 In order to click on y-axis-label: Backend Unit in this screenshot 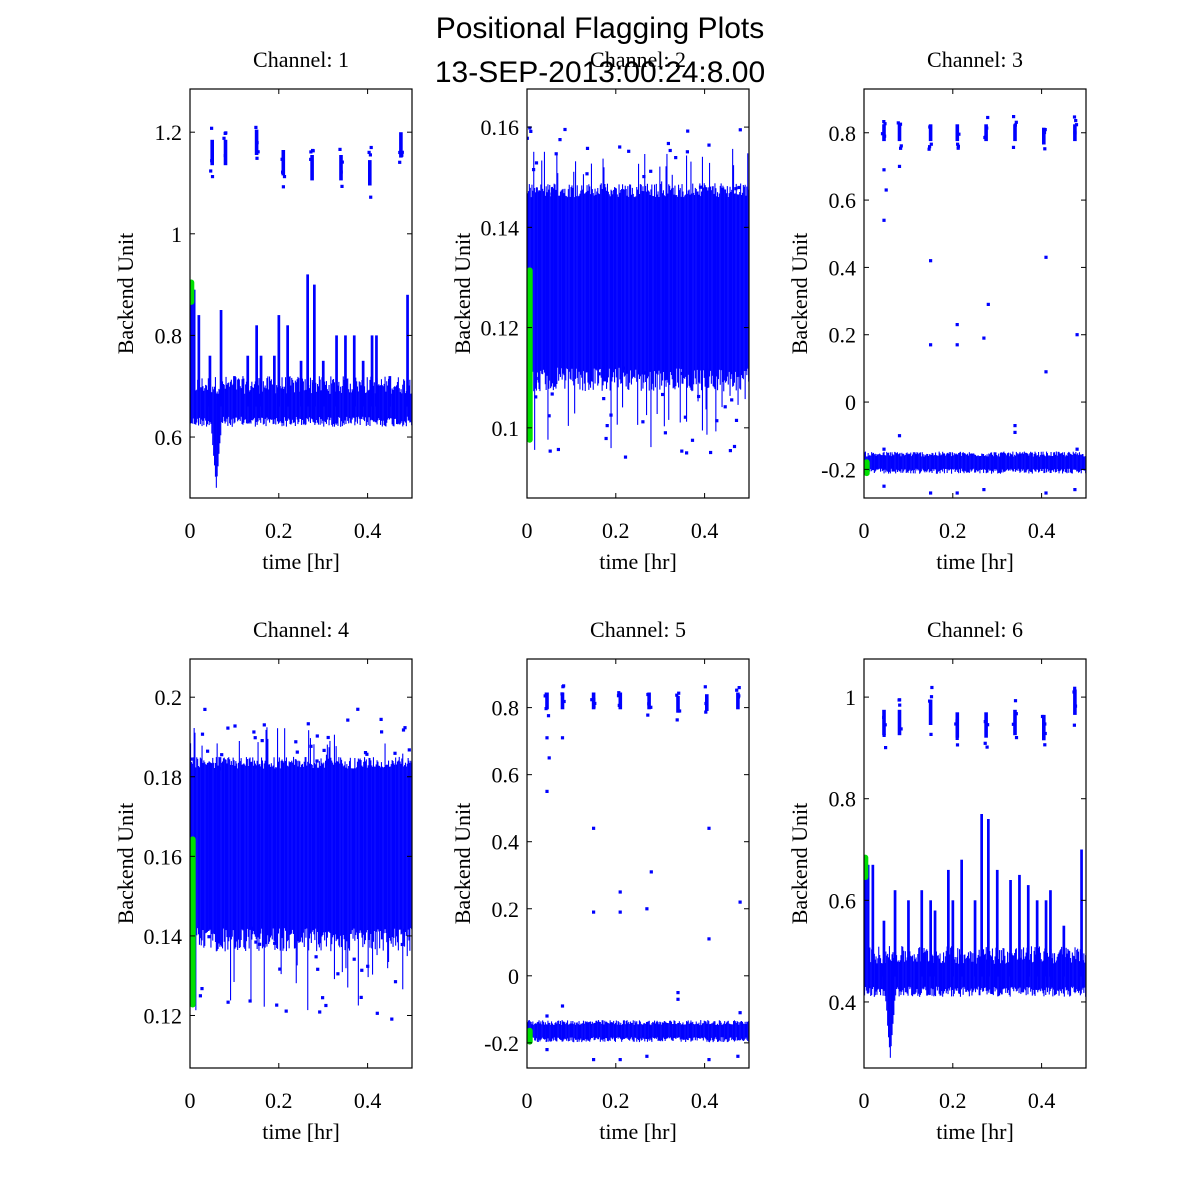, I will do `click(125, 864)`.